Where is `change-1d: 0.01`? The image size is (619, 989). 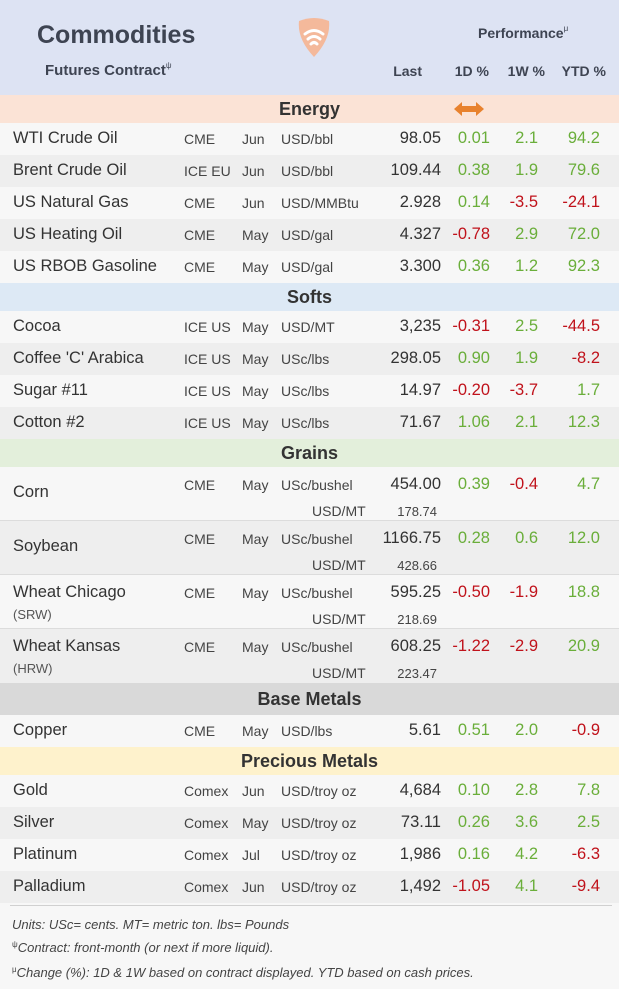
change-1d: 0.01 is located at coordinates (473, 138).